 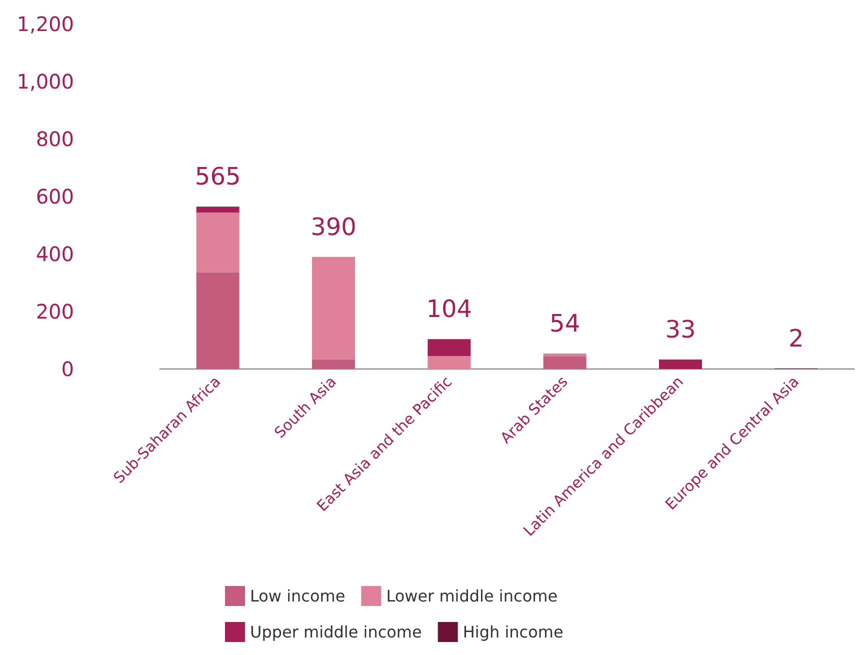 What do you see at coordinates (333, 226) in the screenshot?
I see `total-label: 390` at bounding box center [333, 226].